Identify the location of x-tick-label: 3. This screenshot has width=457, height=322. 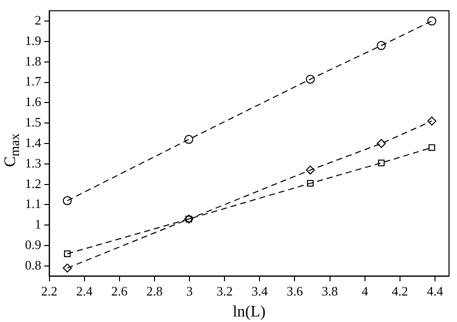
(189, 290).